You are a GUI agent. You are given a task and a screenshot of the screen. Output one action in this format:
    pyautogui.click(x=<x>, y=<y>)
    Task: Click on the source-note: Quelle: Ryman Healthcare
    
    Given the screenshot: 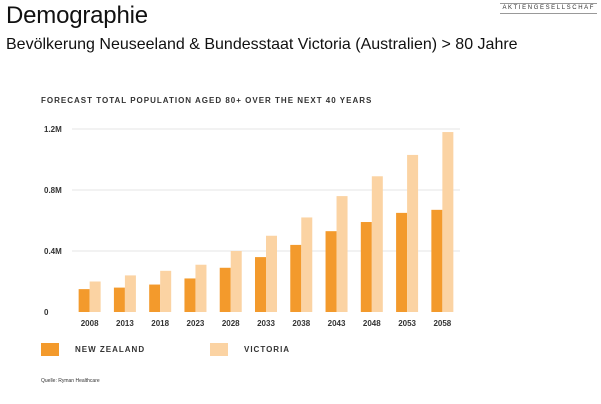 What is the action you would take?
    pyautogui.click(x=70, y=381)
    